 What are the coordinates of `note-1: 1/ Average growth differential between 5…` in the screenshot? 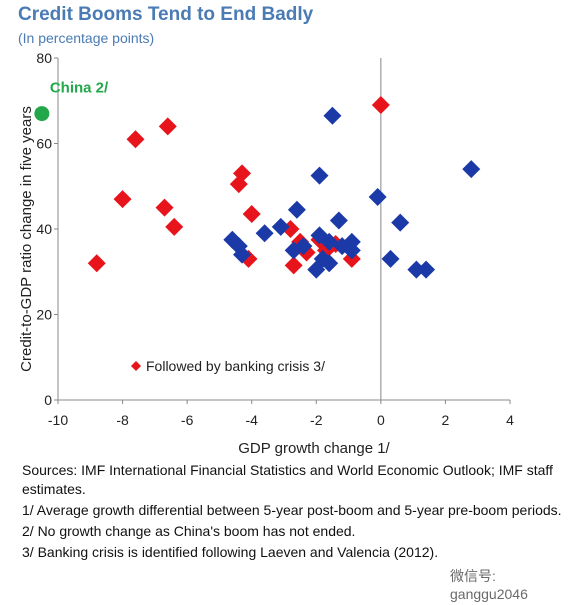 It's located at (292, 510).